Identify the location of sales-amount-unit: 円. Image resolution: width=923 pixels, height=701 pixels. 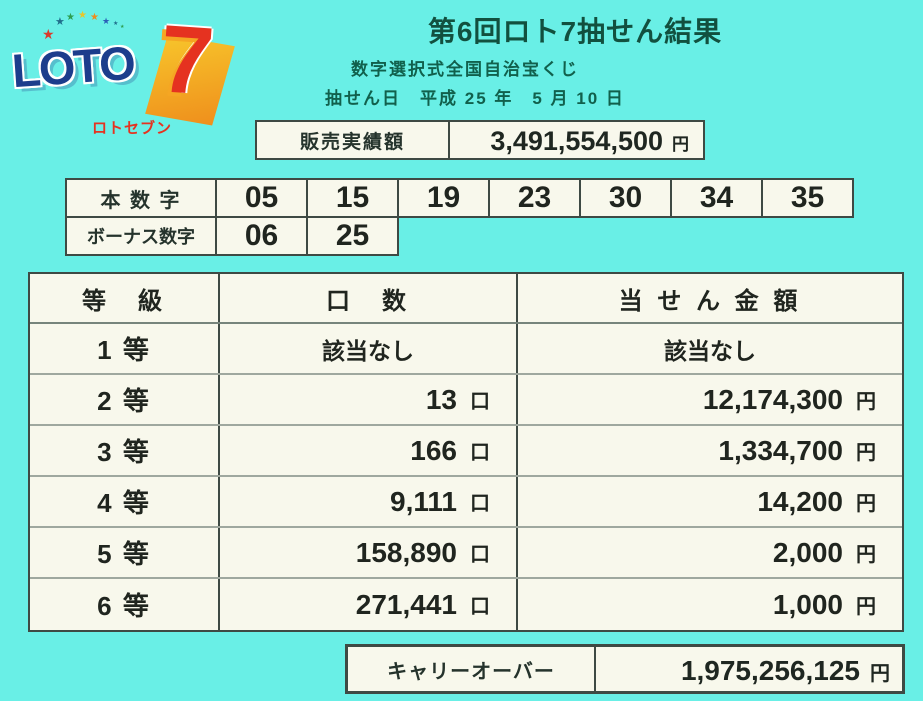
(680, 144).